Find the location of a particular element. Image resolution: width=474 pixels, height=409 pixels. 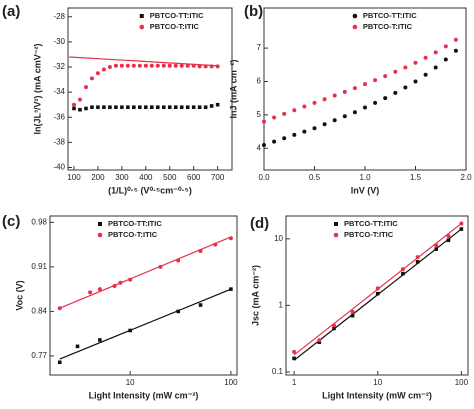

y-axis-title: ln(JL³/V²) (mA cmV⁻²) is located at coordinates (37, 89).